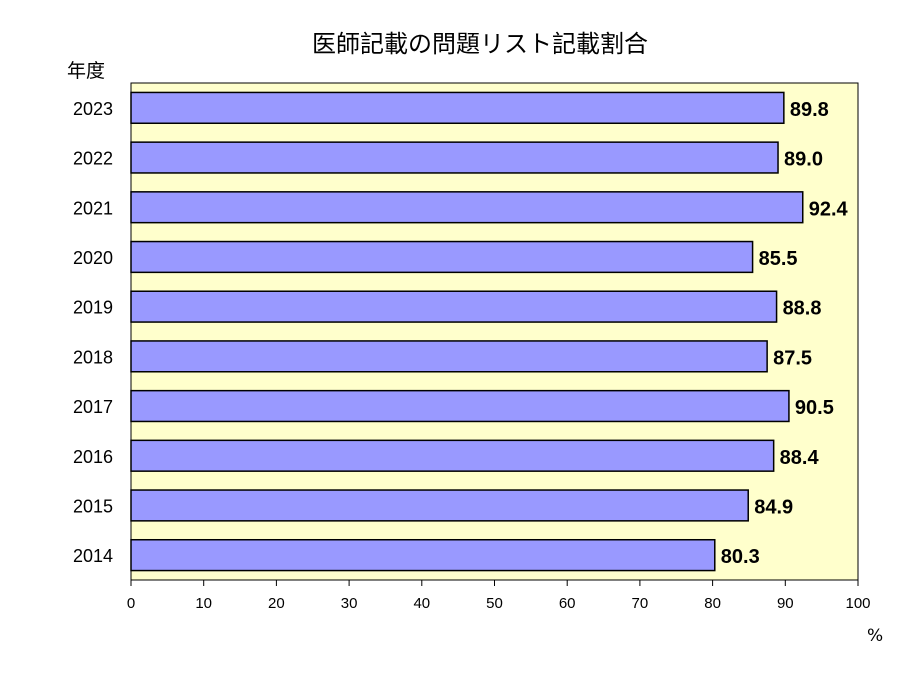 The width and height of the screenshot is (900, 681). Describe the element at coordinates (452, 455) in the screenshot. I see `bar-2016` at that location.